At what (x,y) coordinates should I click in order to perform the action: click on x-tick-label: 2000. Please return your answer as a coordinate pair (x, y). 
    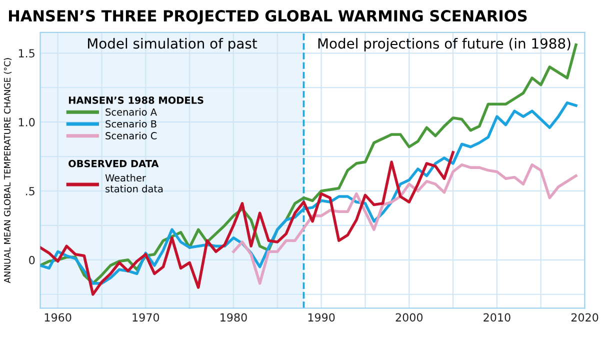
    Looking at the image, I should click on (409, 317).